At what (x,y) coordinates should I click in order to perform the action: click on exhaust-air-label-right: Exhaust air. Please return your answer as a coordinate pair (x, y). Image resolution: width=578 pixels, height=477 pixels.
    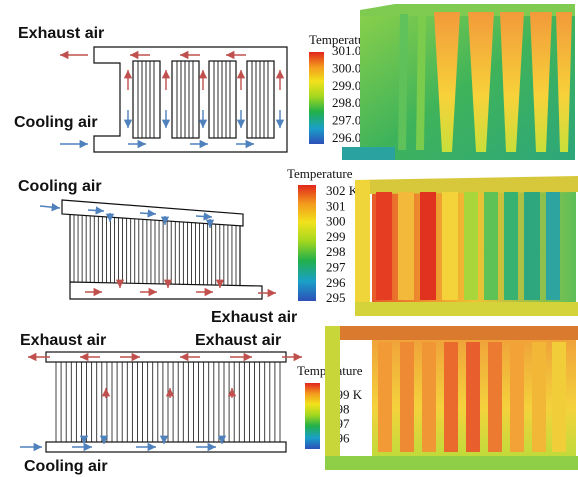
    Looking at the image, I should click on (238, 340).